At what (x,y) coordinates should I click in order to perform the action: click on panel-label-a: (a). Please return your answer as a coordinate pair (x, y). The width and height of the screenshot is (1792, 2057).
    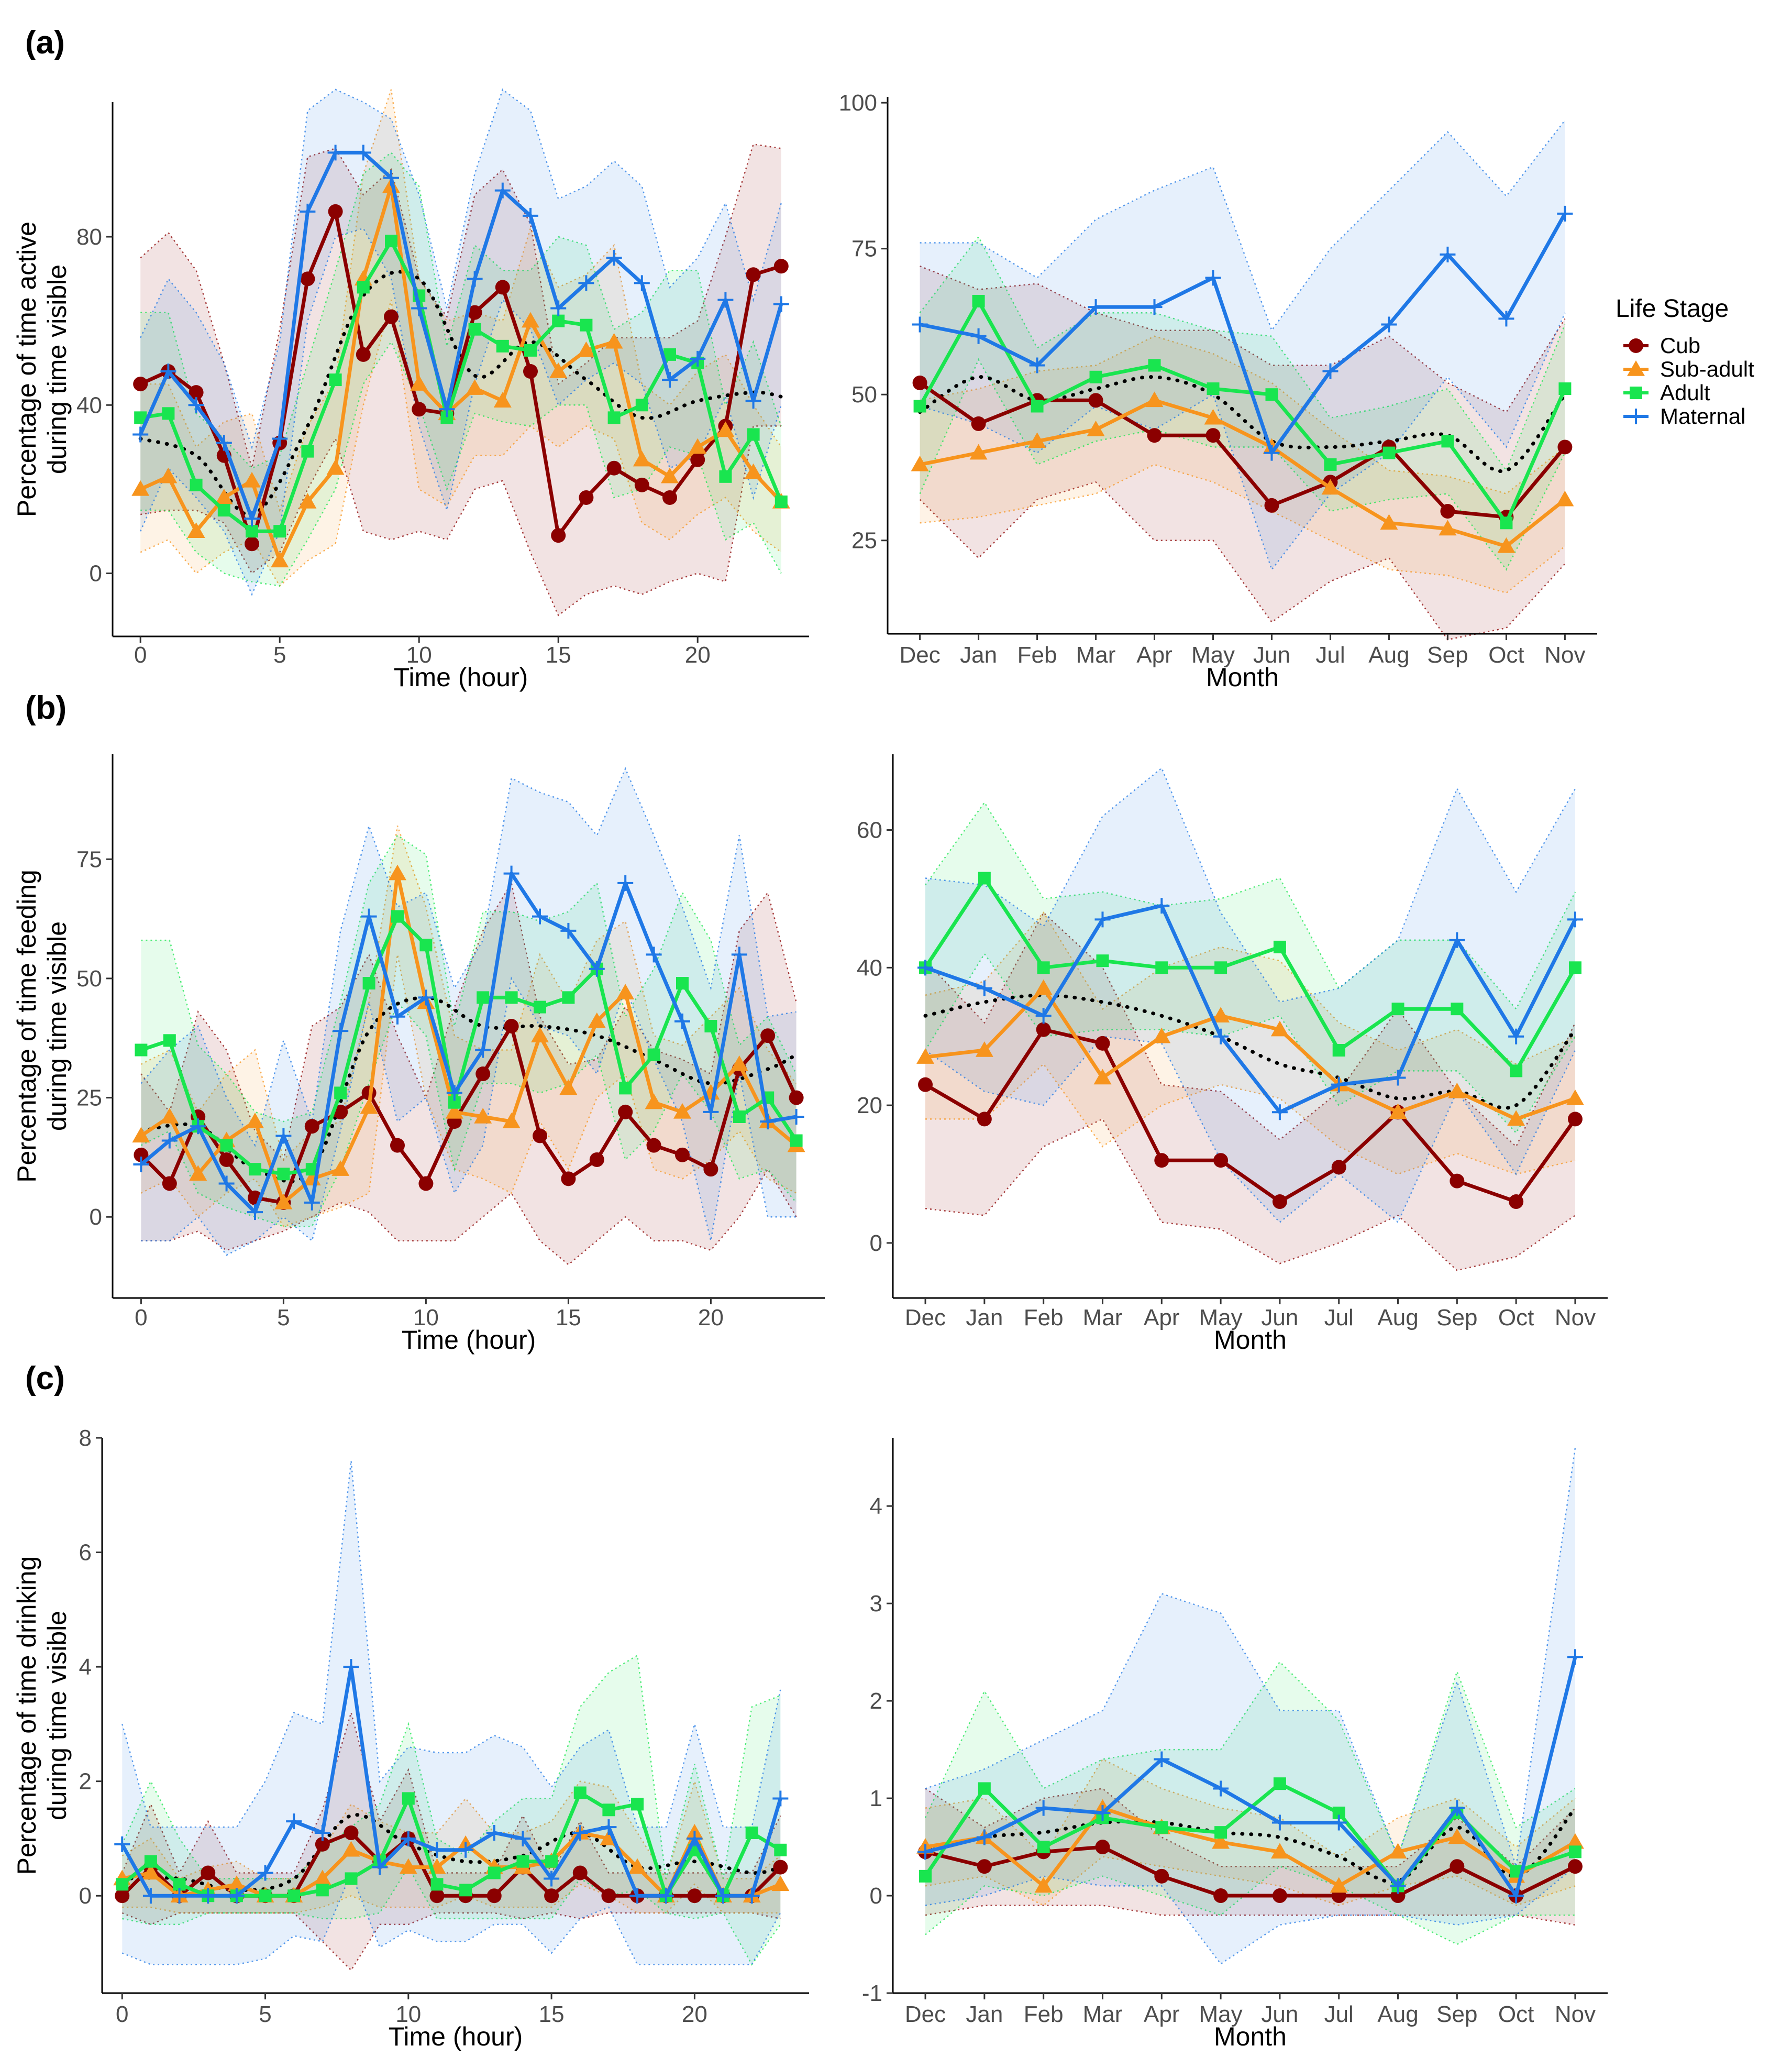
    Looking at the image, I should click on (45, 43).